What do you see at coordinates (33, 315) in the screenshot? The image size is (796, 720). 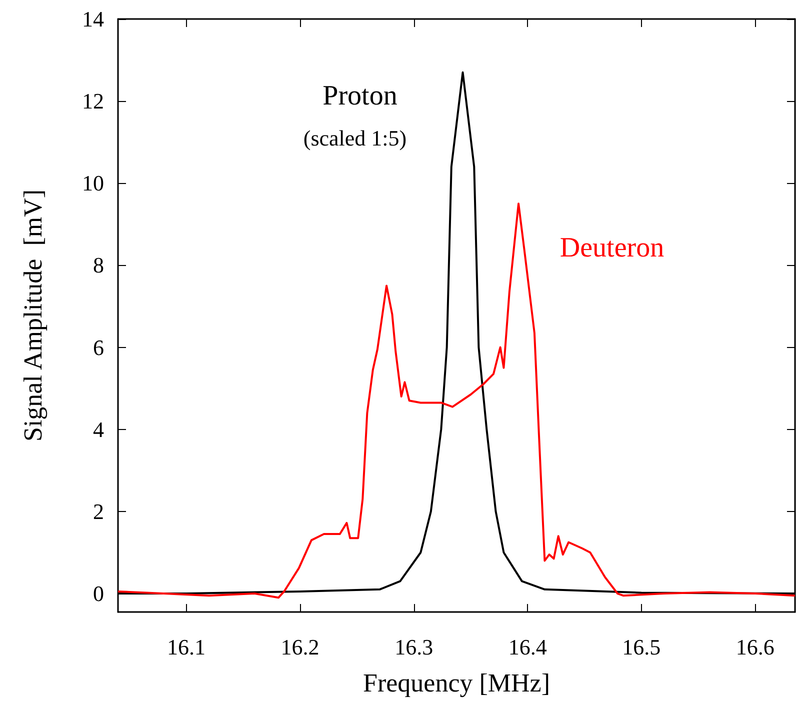 I see `y-axis-title: Signal Amplitude [mV]` at bounding box center [33, 315].